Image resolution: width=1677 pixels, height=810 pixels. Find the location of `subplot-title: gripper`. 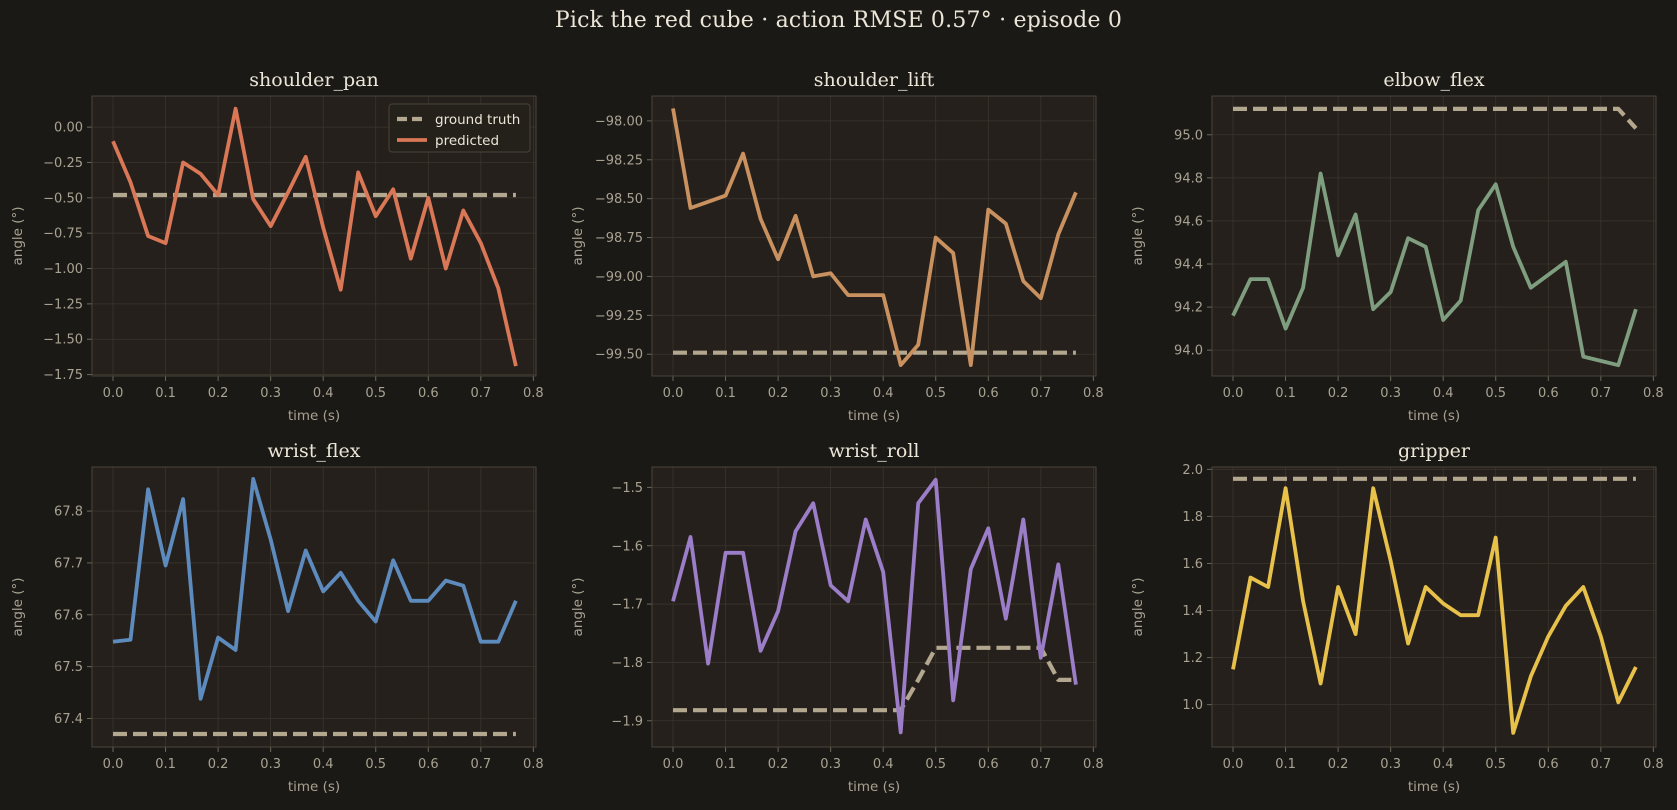

subplot-title: gripper is located at coordinates (1434, 451).